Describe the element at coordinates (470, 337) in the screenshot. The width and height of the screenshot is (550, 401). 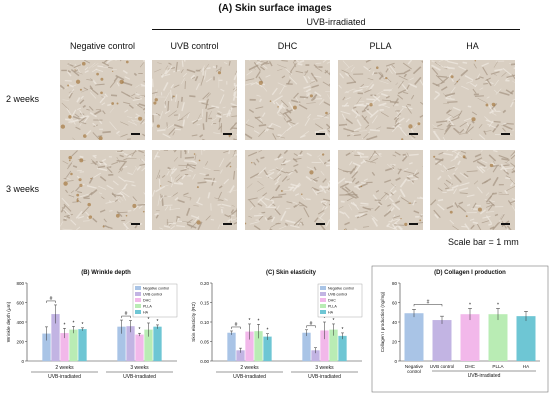
I see `bar-dhc` at that location.